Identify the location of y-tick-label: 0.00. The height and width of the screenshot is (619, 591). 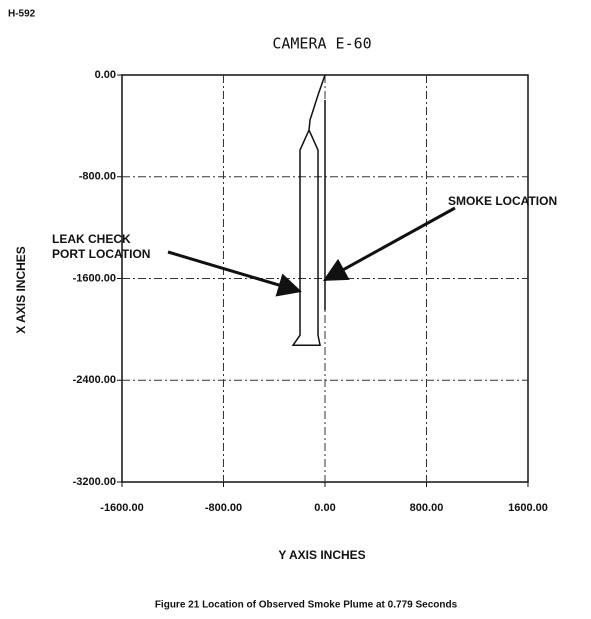
(105, 75).